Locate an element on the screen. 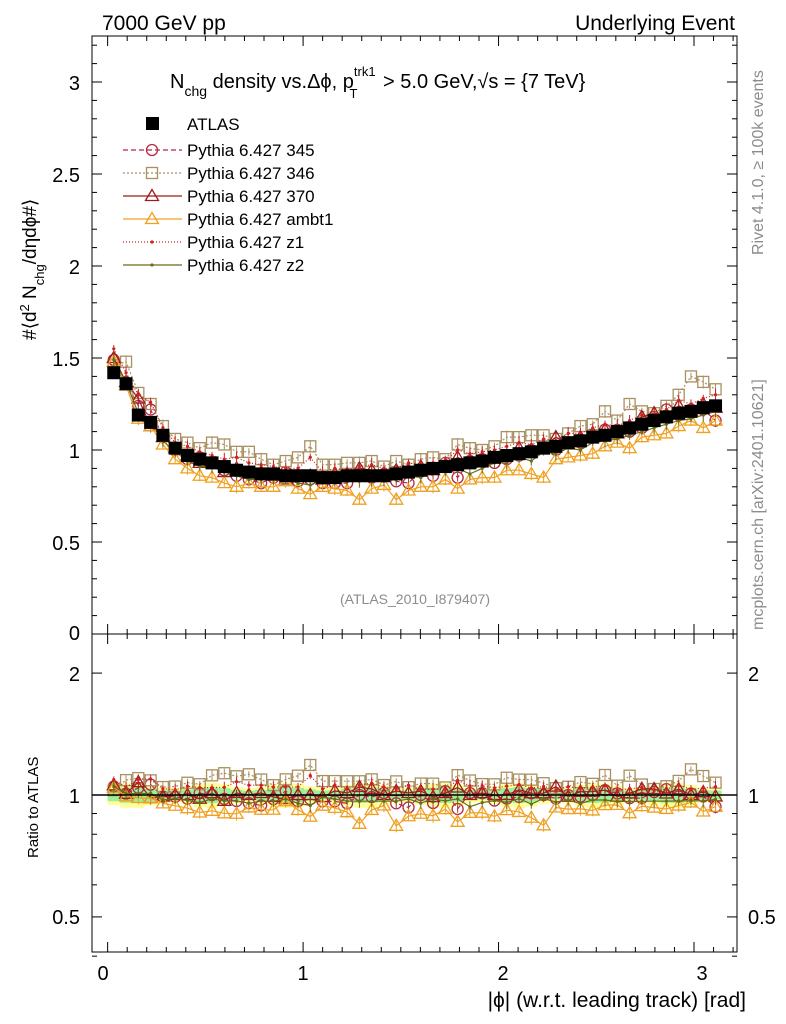 The height and width of the screenshot is (1024, 786). x-tick-label: 1 is located at coordinates (302, 974).